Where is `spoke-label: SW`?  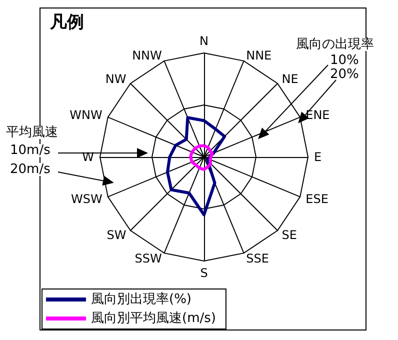 spoke-label: SW is located at coordinates (116, 235).